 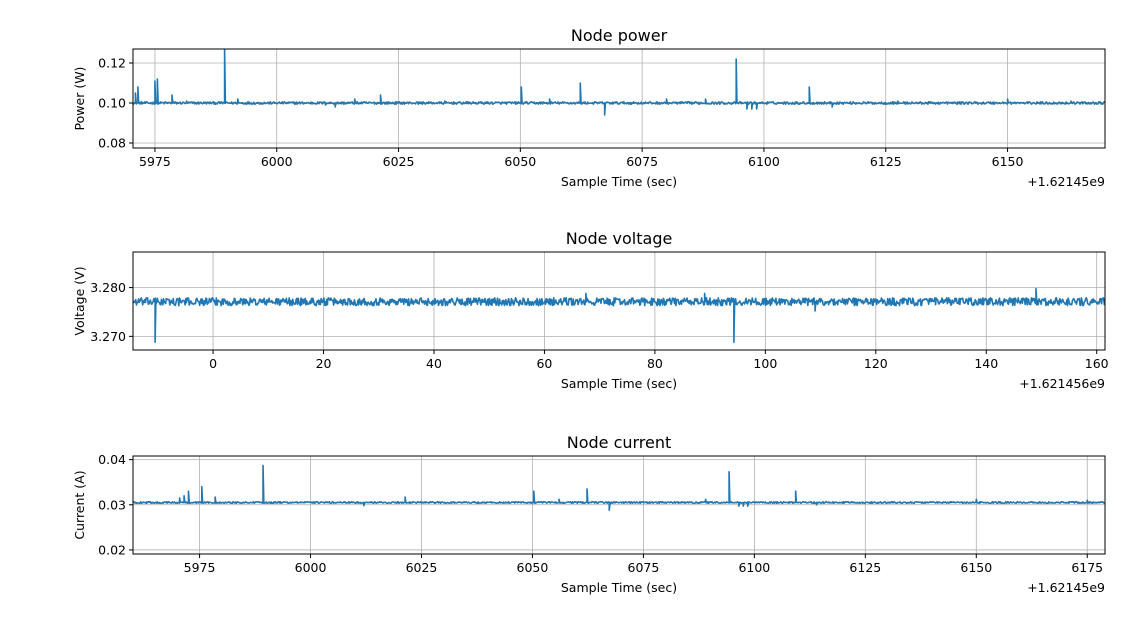 I want to click on voltage-xtick-label: 100, so click(x=765, y=363).